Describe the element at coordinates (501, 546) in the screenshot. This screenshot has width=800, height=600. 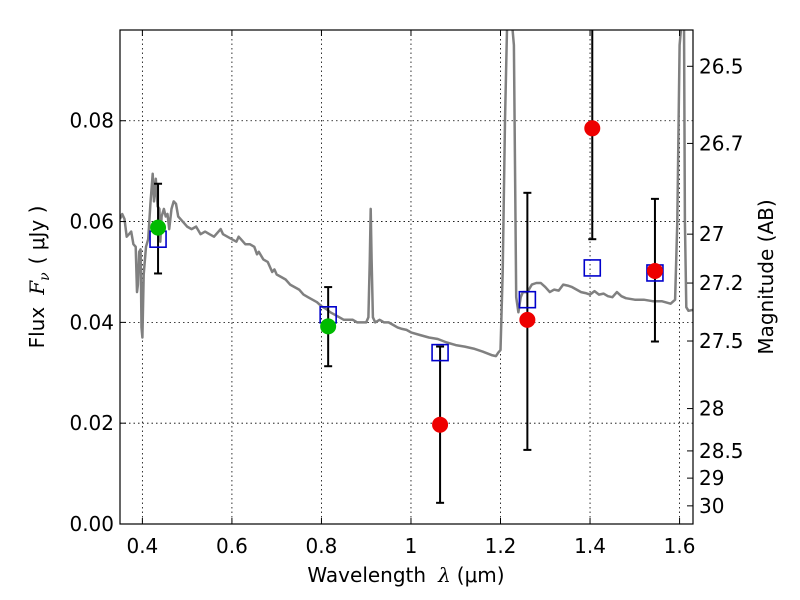
I see `x-tick-label: 1.2` at that location.